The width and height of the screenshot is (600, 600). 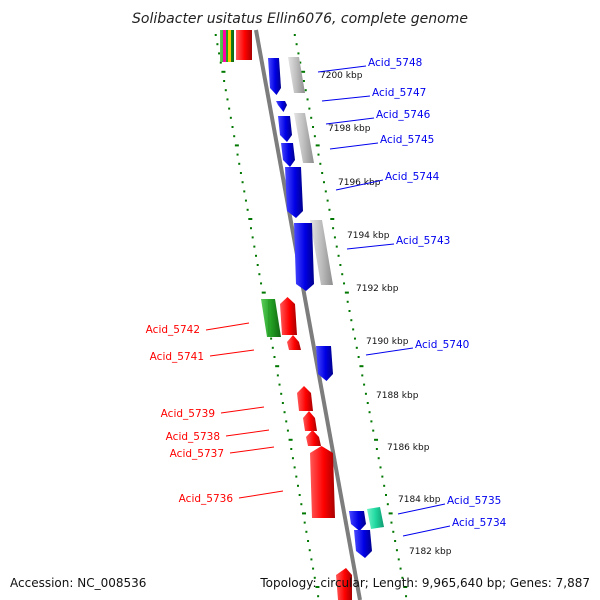 I want to click on gene-label-acid_5735: Acid_5735, so click(x=474, y=501).